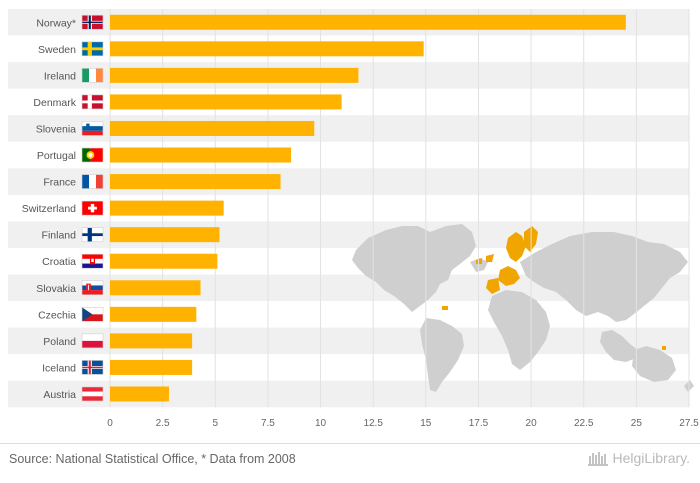 Image resolution: width=700 pixels, height=483 pixels. Describe the element at coordinates (92, 181) in the screenshot. I see `france-flag-icon` at that location.